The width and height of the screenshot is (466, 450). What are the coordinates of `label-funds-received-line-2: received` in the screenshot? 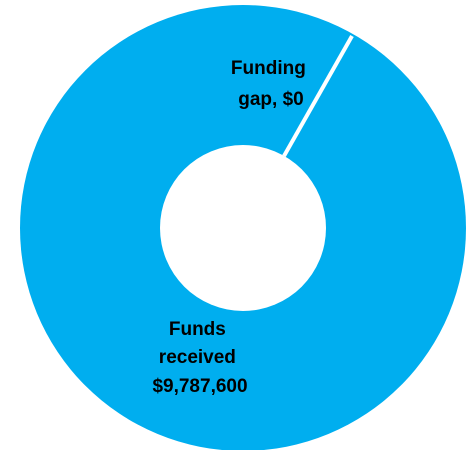 It's located at (197, 357).